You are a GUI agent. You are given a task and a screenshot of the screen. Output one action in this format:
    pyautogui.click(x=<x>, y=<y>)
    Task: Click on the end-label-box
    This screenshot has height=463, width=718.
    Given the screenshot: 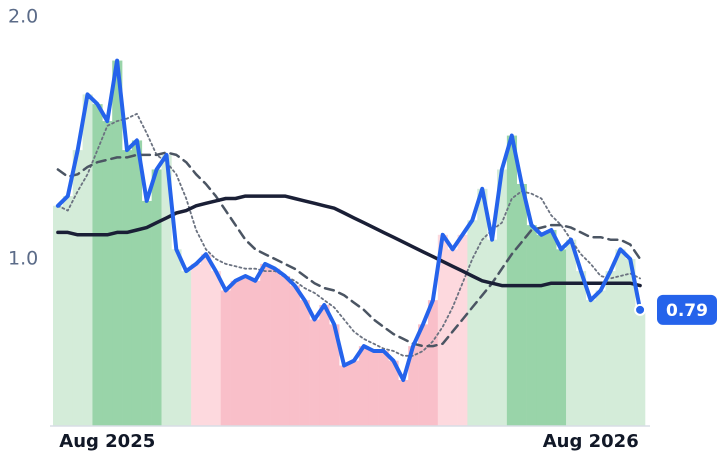 What is the action you would take?
    pyautogui.click(x=687, y=309)
    